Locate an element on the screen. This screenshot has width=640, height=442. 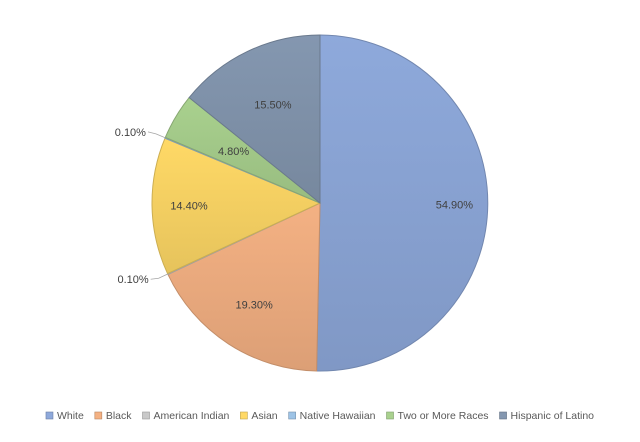
legend-swatch-asian is located at coordinates (244, 415).